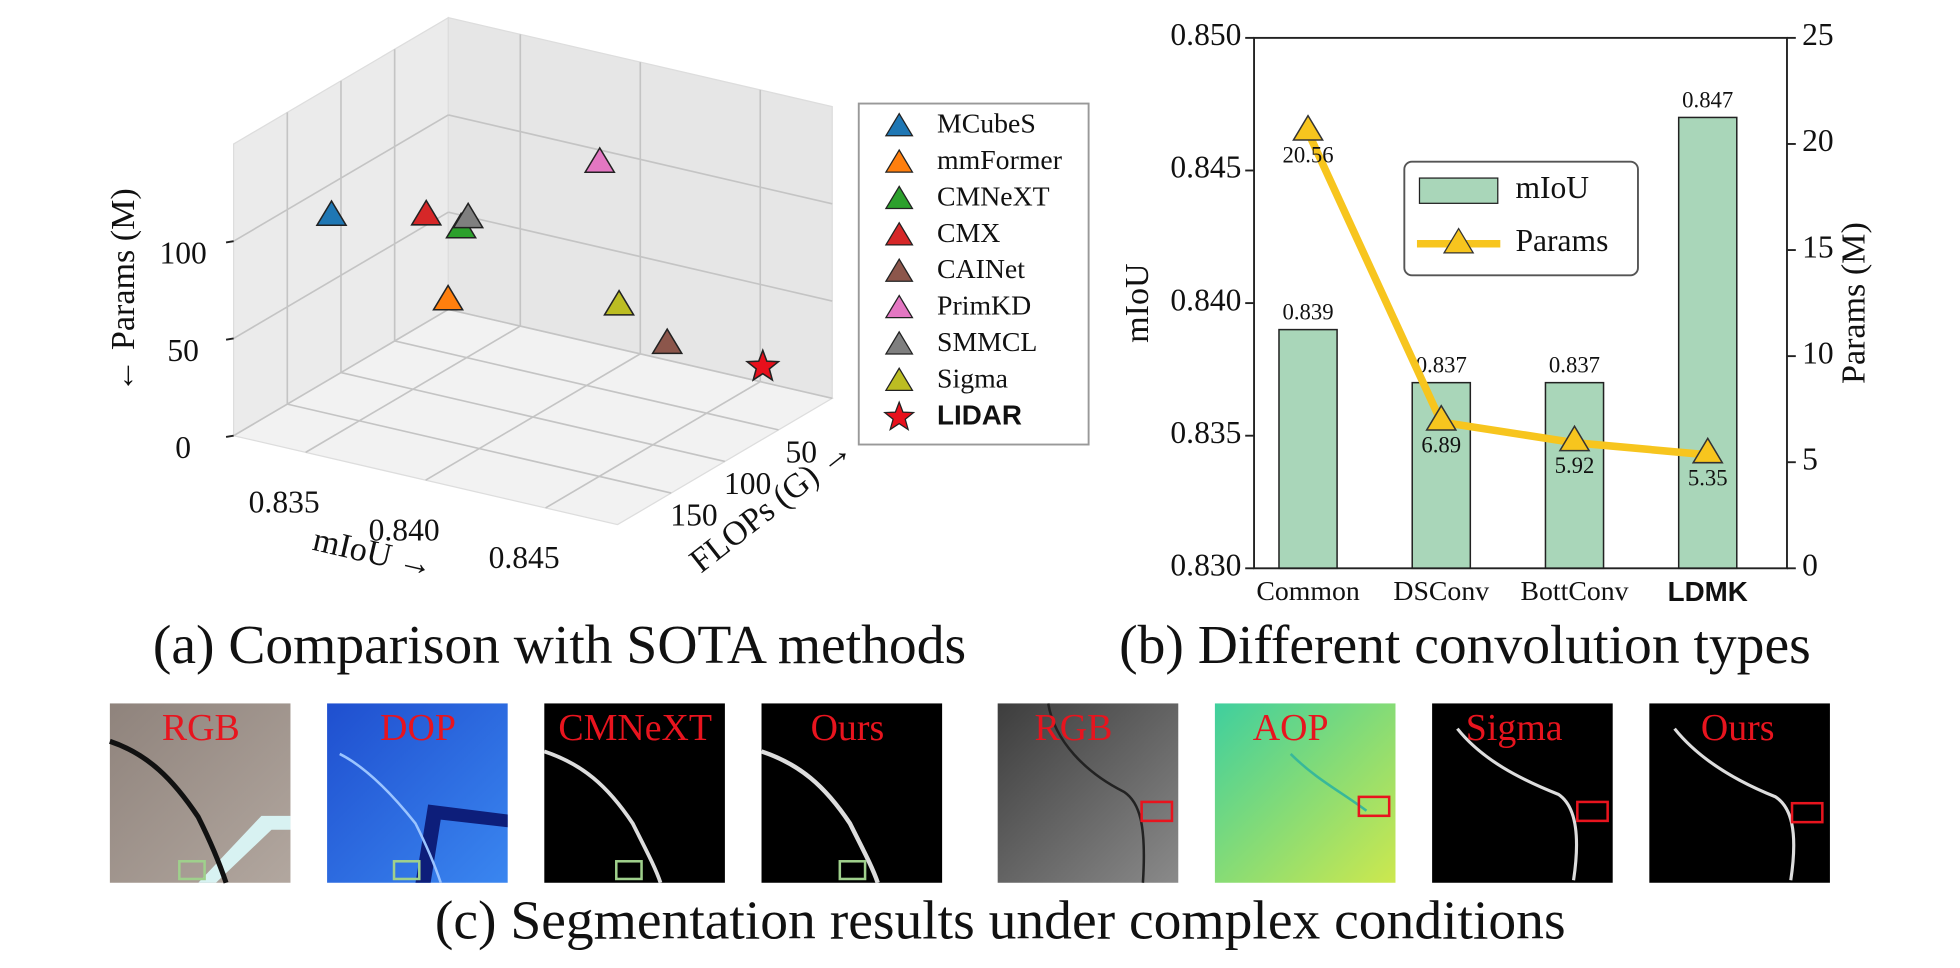 Image resolution: width=1960 pixels, height=968 pixels. What do you see at coordinates (417, 793) in the screenshot?
I see `image-tile: DOP` at bounding box center [417, 793].